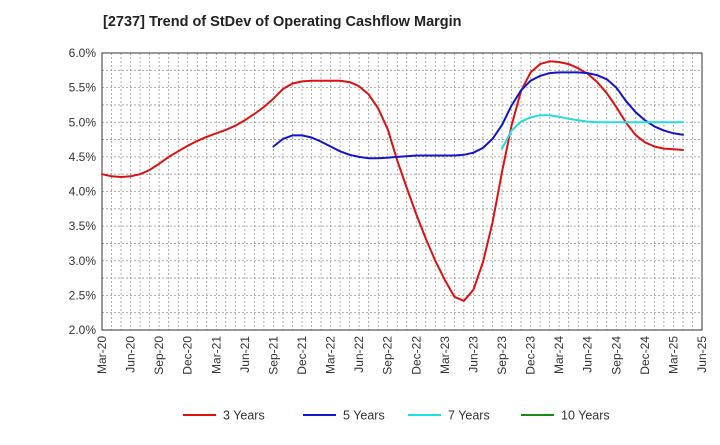 The height and width of the screenshot is (445, 720). Describe the element at coordinates (531, 355) in the screenshot. I see `x-tick-label: Dec-23` at that location.